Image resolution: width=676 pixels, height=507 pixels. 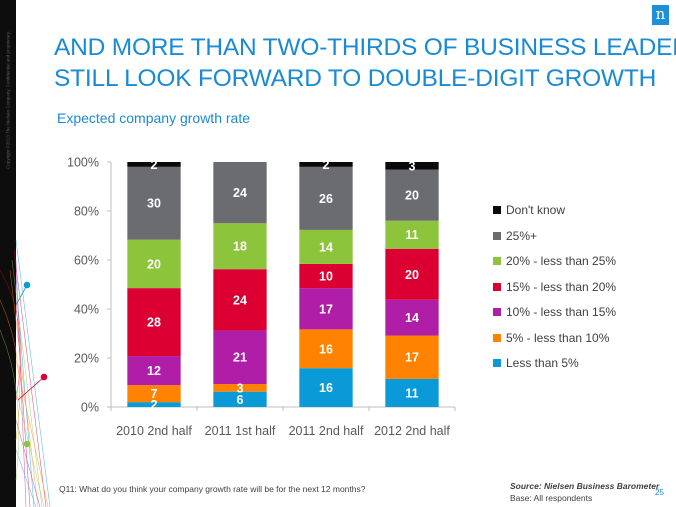 What do you see at coordinates (8, 253) in the screenshot?
I see `side-strip` at bounding box center [8, 253].